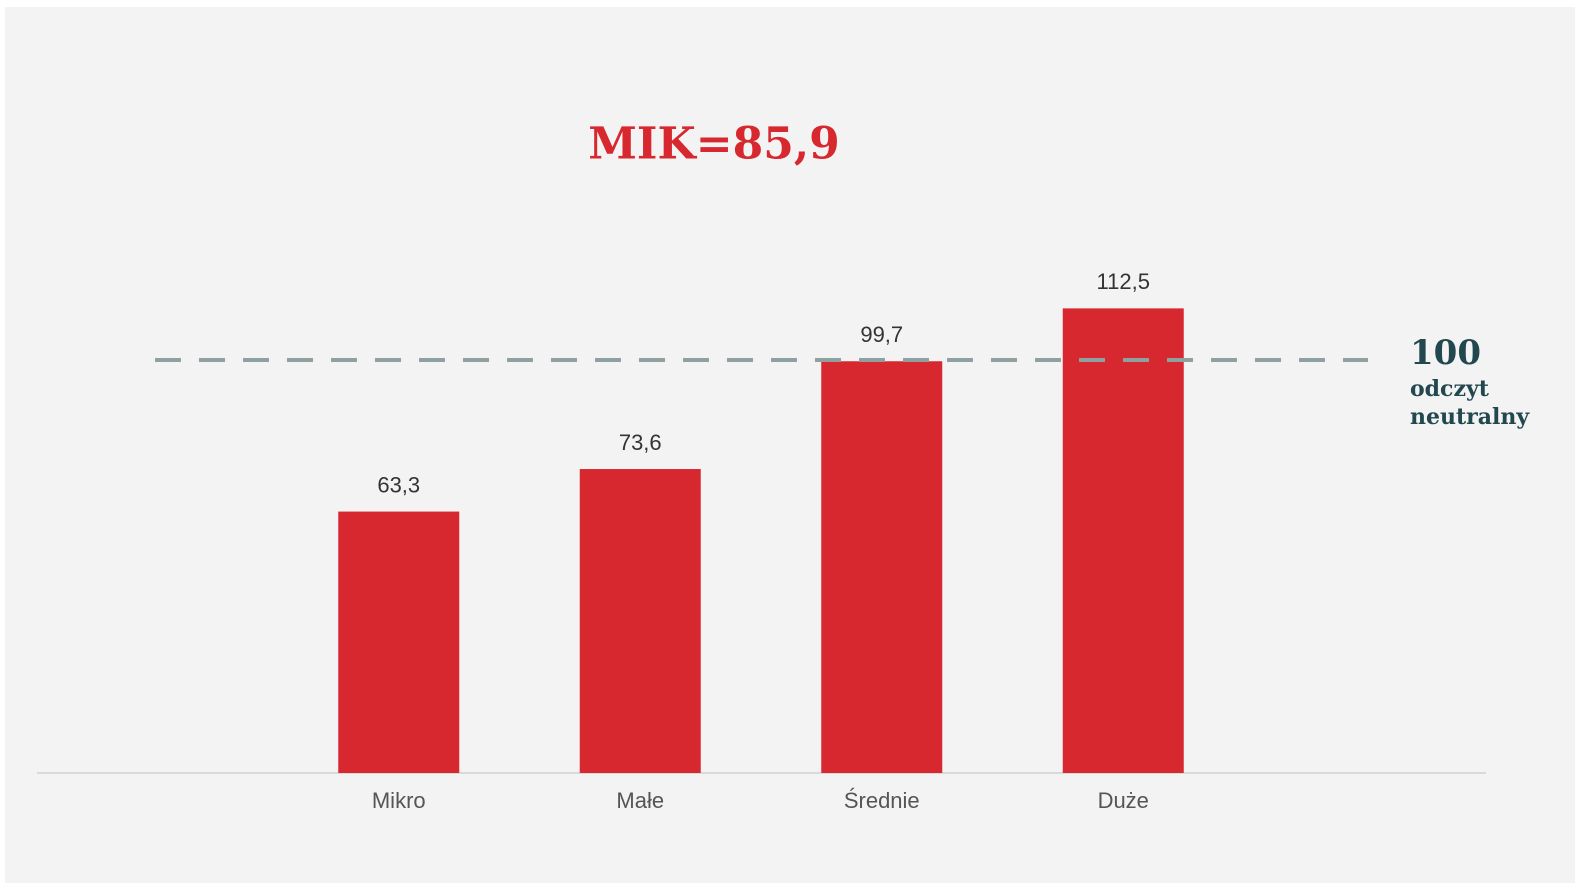 The image size is (1580, 891). I want to click on x-tick-label: Średnie, so click(882, 800).